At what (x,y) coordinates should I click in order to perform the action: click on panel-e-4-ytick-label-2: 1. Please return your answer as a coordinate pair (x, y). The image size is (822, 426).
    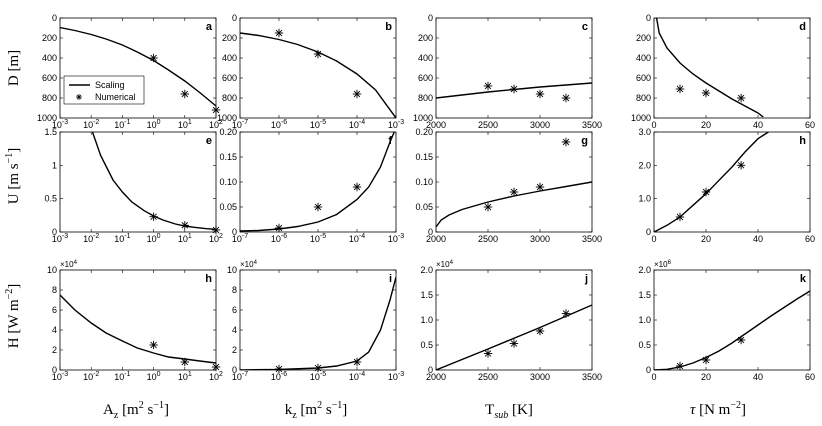
    Looking at the image, I should click on (54, 165).